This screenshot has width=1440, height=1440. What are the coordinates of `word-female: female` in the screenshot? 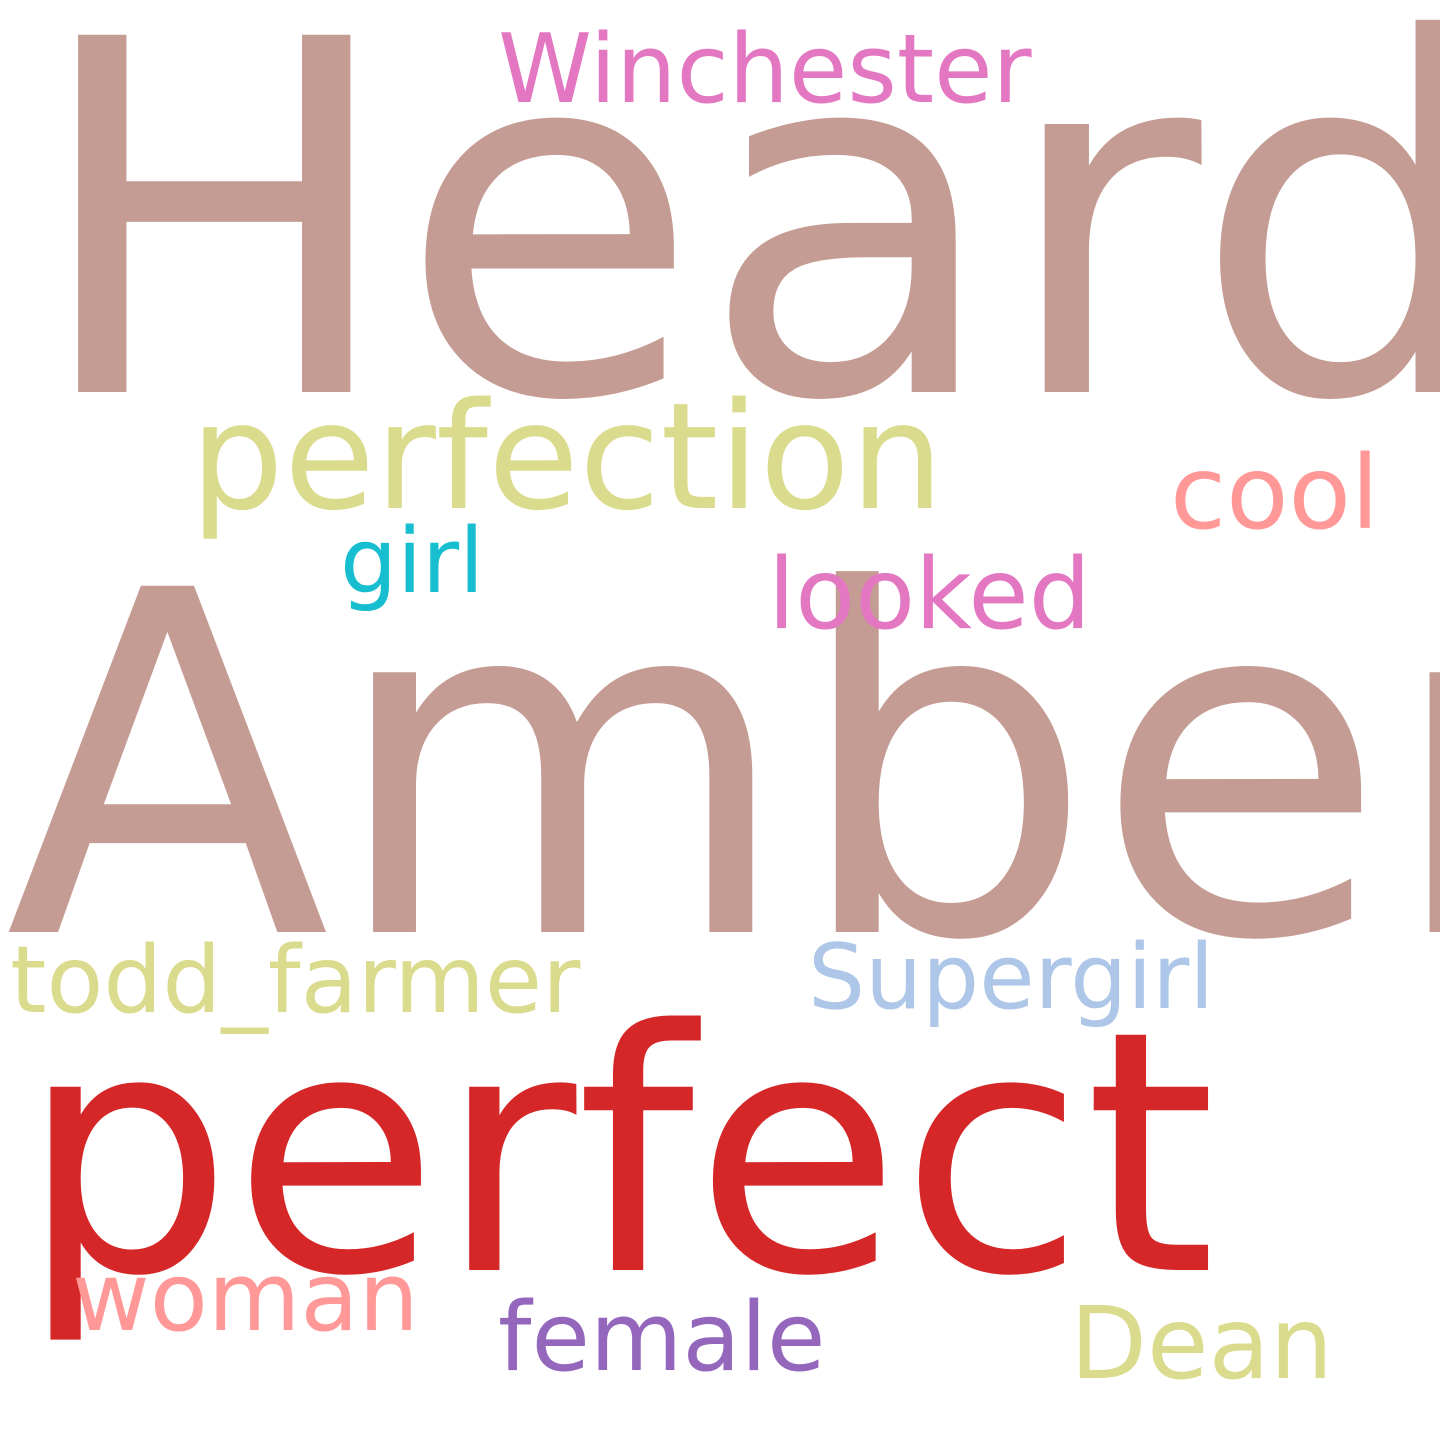 It's located at (662, 1338).